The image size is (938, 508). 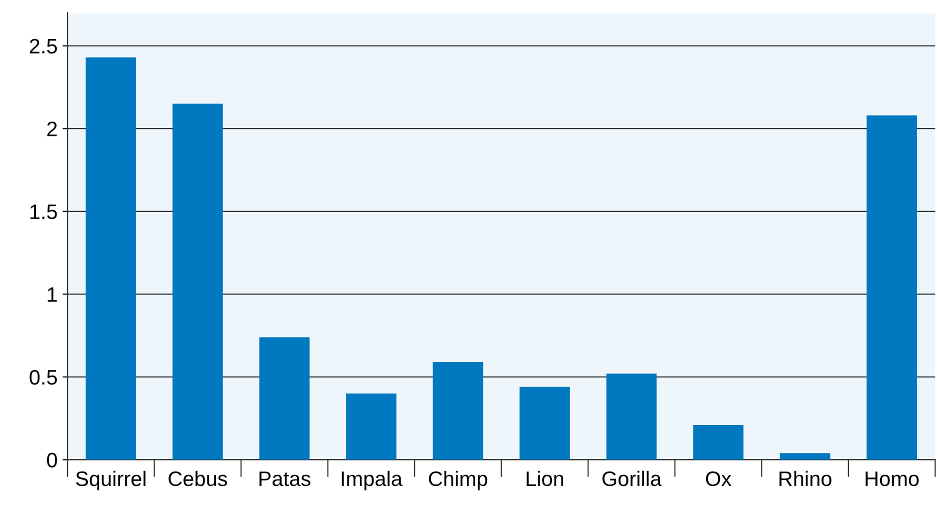 What do you see at coordinates (545, 478) in the screenshot?
I see `x-tick-label: Lion` at bounding box center [545, 478].